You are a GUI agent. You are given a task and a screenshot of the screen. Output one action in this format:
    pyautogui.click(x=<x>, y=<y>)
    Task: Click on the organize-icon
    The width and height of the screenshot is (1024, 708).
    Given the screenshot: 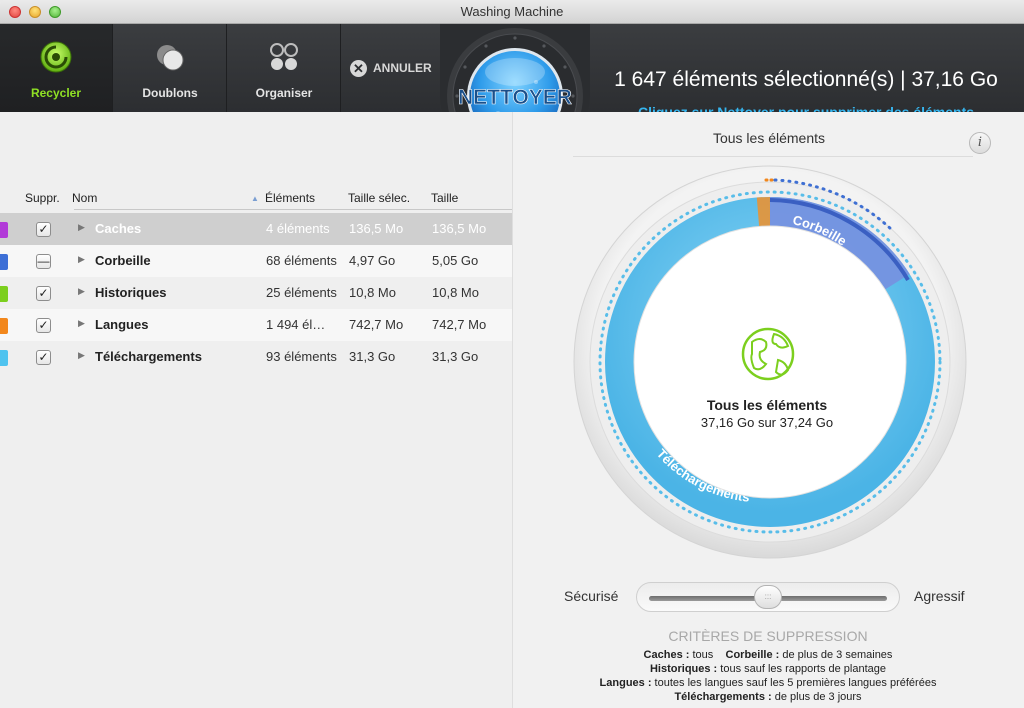 What is the action you would take?
    pyautogui.click(x=284, y=56)
    